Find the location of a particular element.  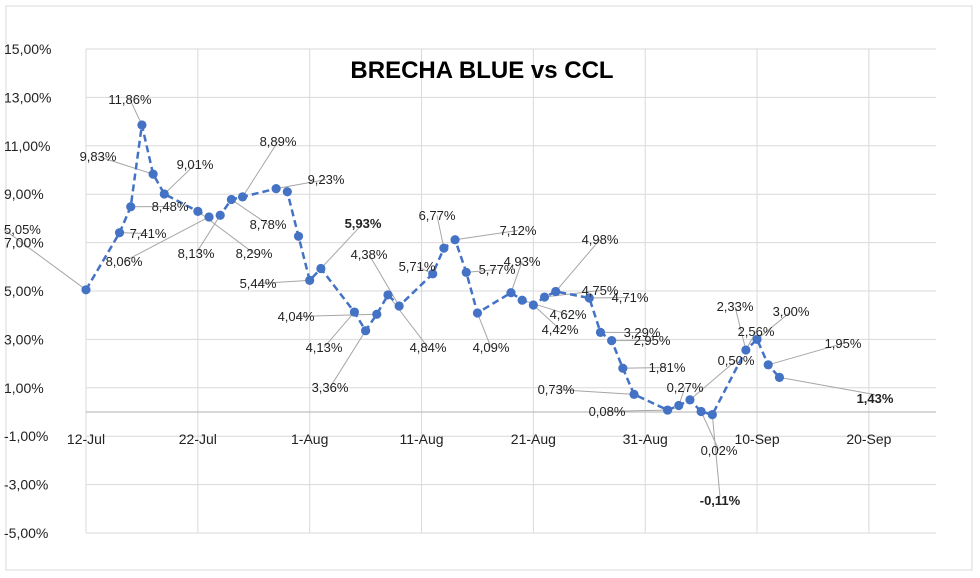

data-label: 4,04% is located at coordinates (296, 316).